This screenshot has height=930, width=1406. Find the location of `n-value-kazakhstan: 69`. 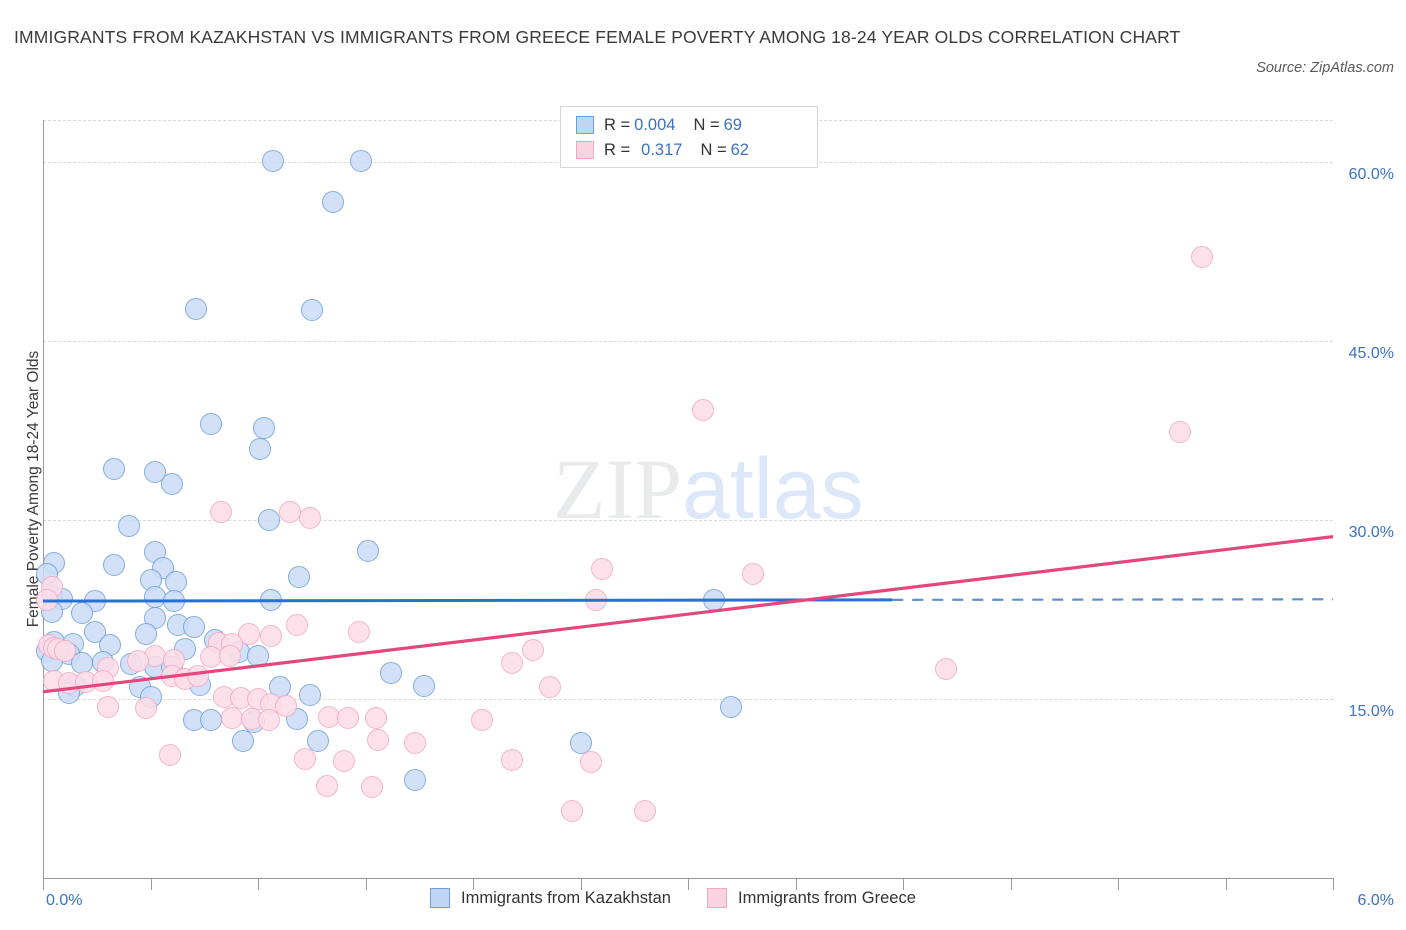

n-value-kazakhstan: 69 is located at coordinates (732, 124).